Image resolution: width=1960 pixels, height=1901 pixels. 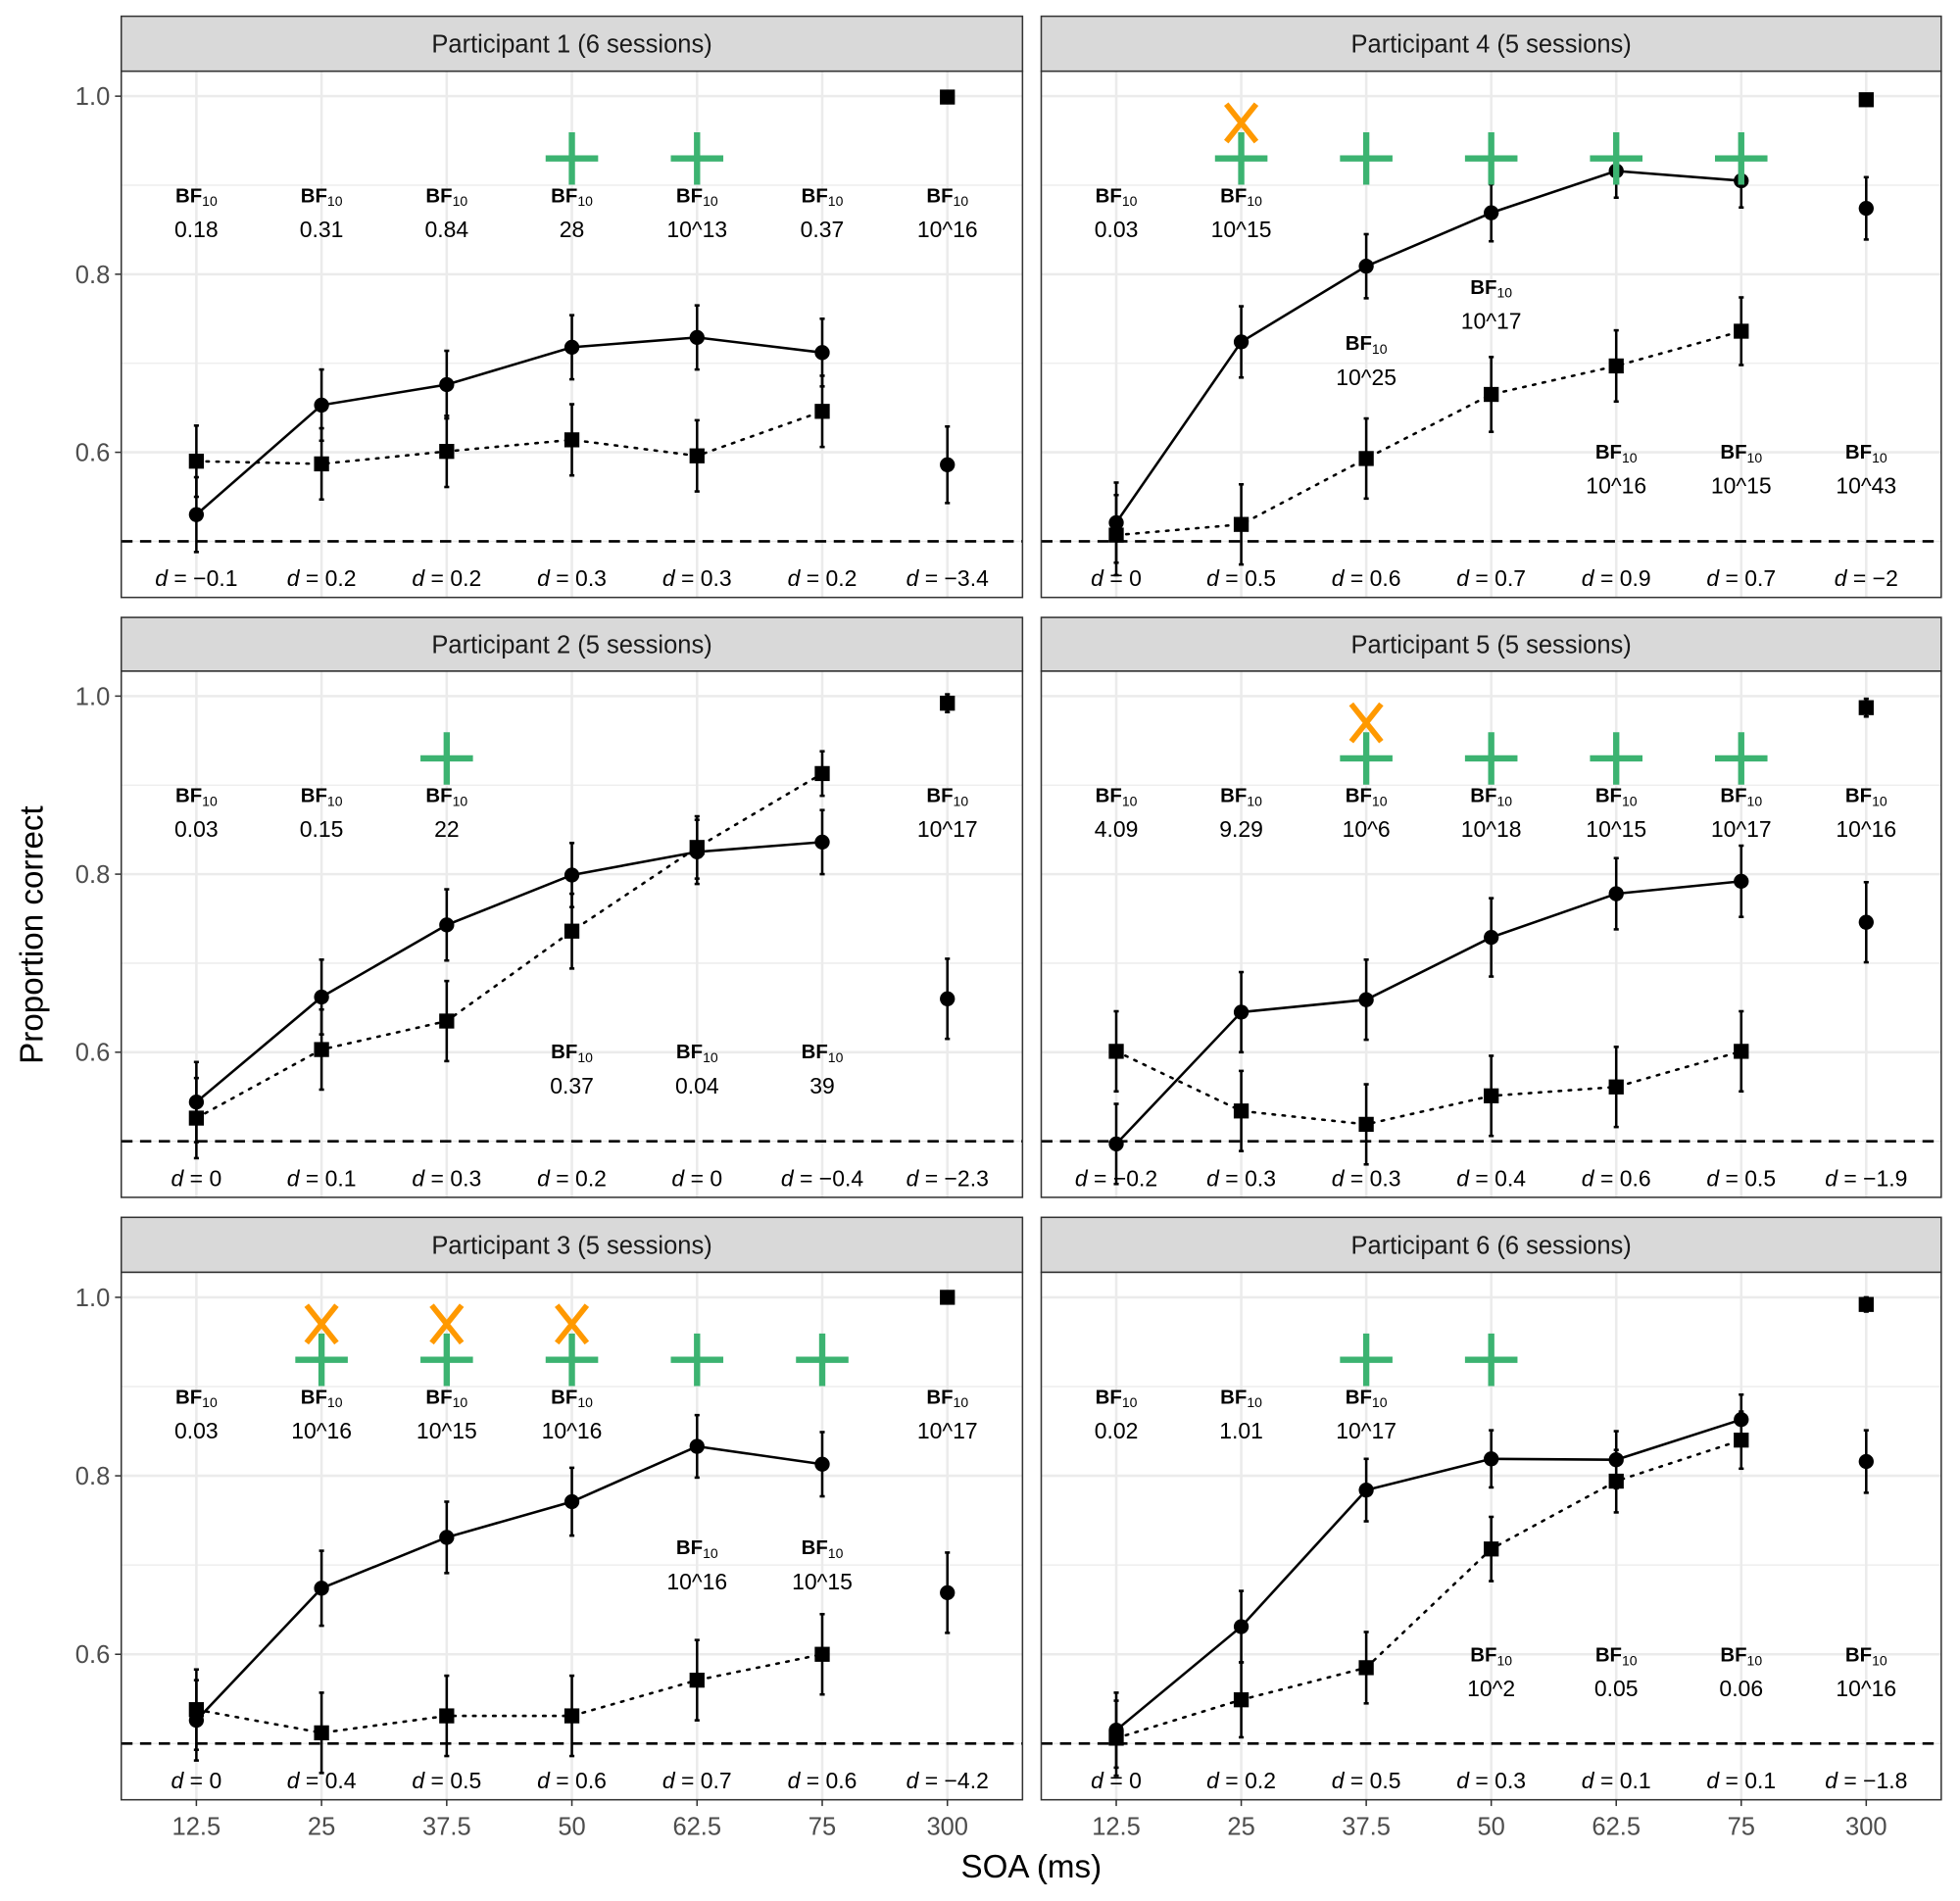 What do you see at coordinates (696, 1826) in the screenshot?
I see `x-tick-label: 62.5` at bounding box center [696, 1826].